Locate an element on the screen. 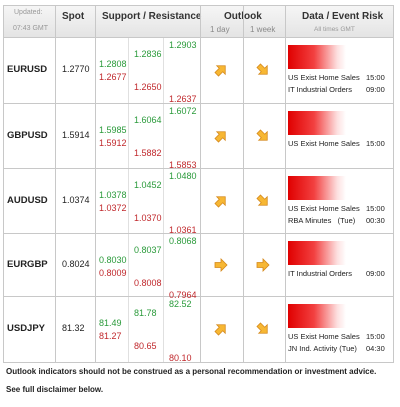 The height and width of the screenshot is (407, 400). spot: 81.32 is located at coordinates (73, 328).